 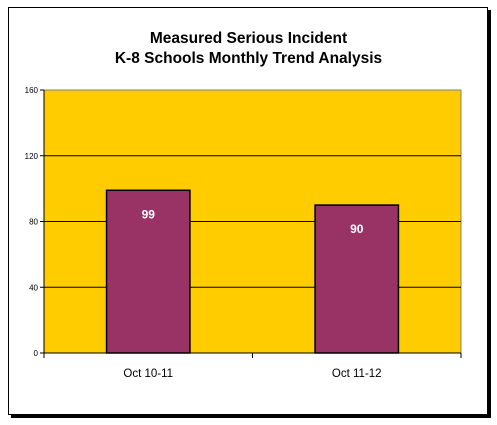 I want to click on y-tick-label: 80, so click(x=33, y=222).